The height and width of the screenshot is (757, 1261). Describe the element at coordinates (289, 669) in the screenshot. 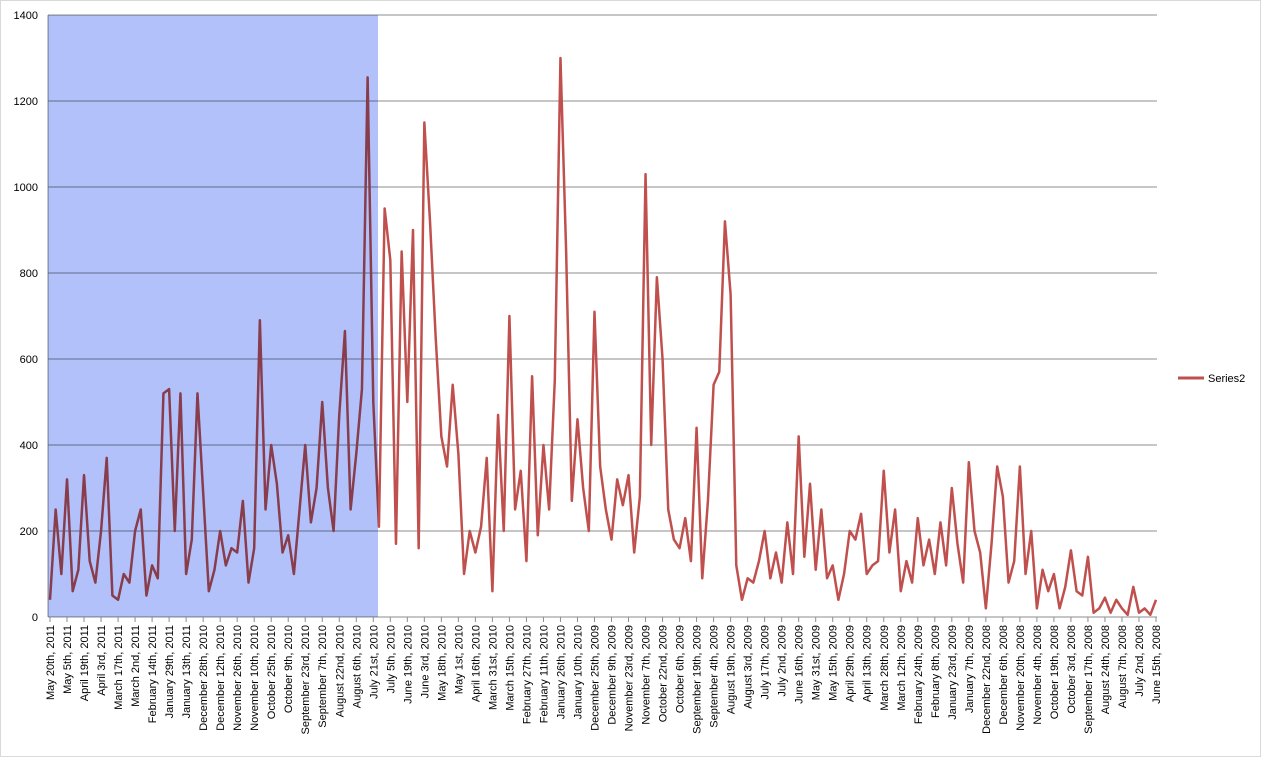

I see `x-tick-label: October 9th, 2010` at that location.